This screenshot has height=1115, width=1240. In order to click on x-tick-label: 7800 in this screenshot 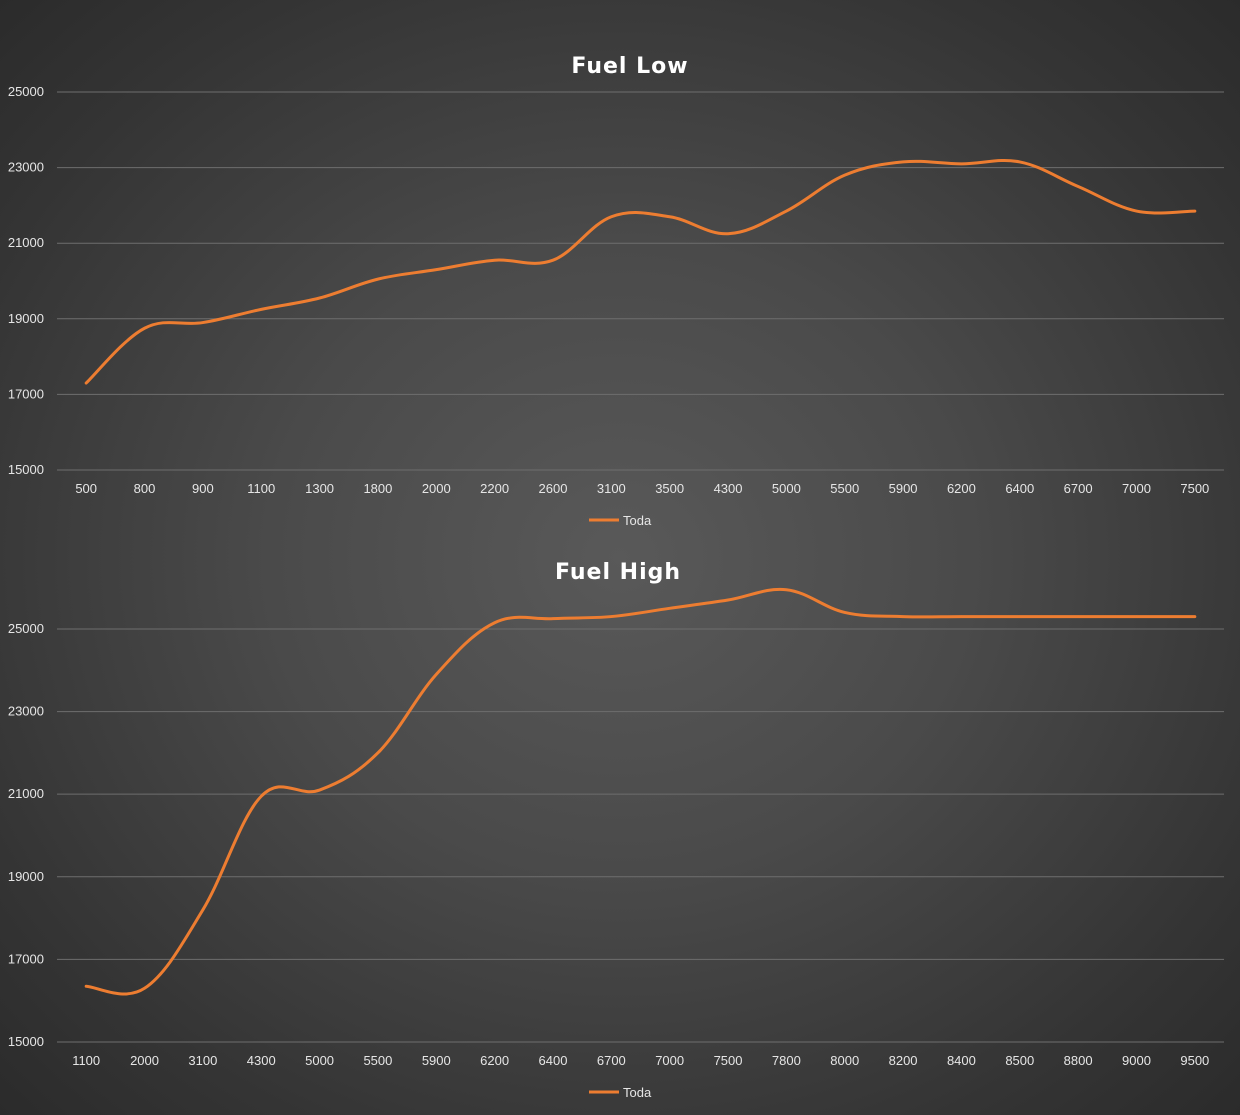, I will do `click(786, 1060)`.